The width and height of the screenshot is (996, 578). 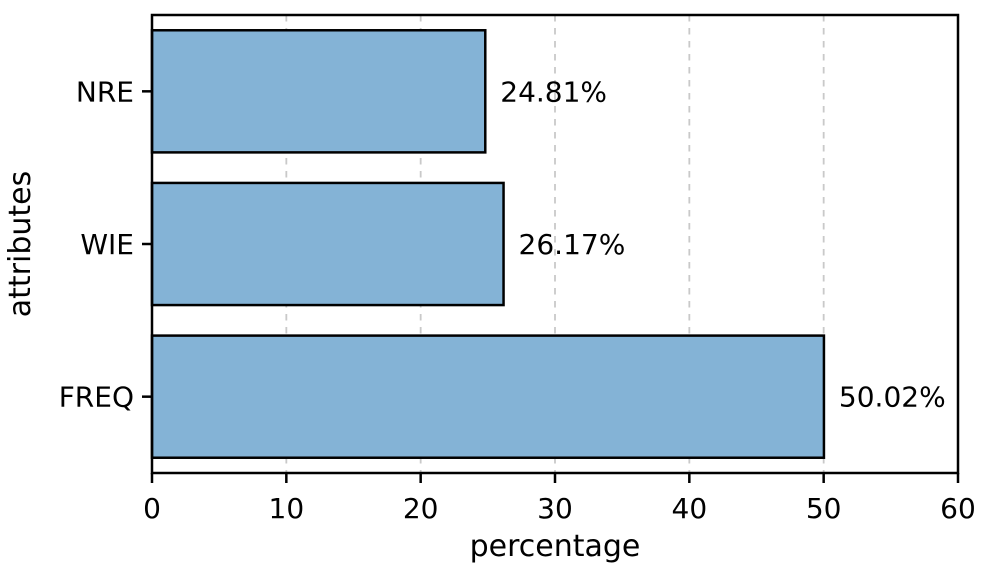 I want to click on bar-value-label: 26.17%, so click(x=572, y=244).